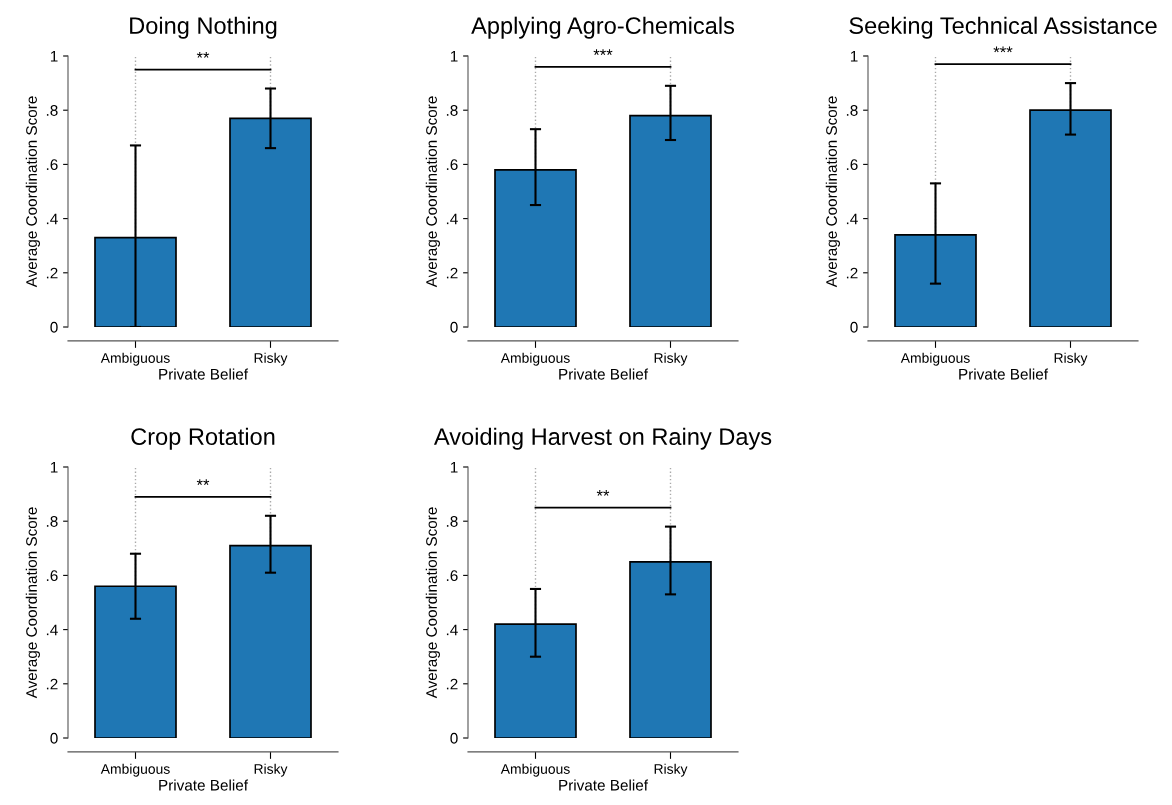 The width and height of the screenshot is (1172, 805). What do you see at coordinates (203, 27) in the screenshot?
I see `chart-title: Doing Nothing` at bounding box center [203, 27].